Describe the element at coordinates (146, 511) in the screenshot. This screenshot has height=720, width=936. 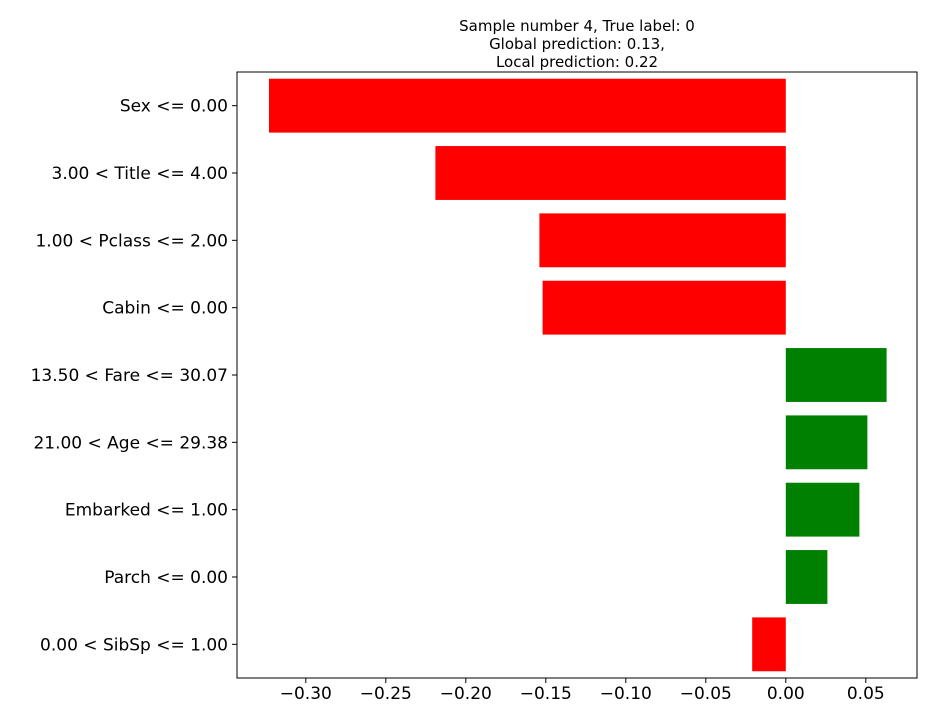
I see `ytick-label: Embarked <= 1.00` at that location.